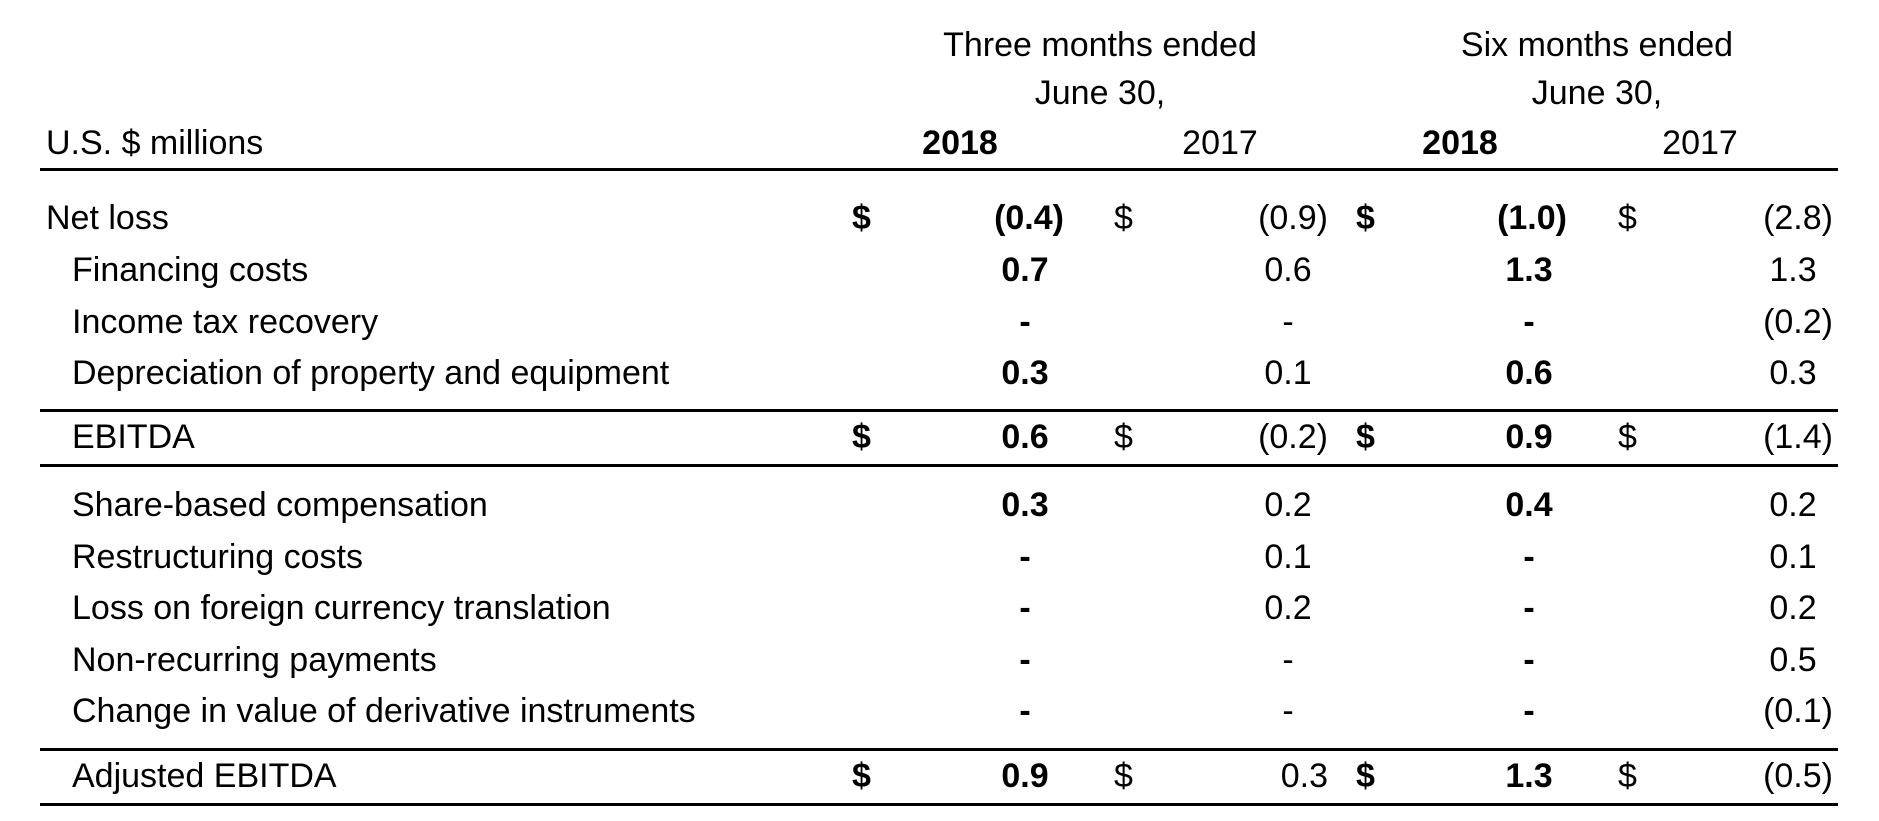  I want to click on cell-financing-costs-6m-2017: 1.3, so click(1793, 270).